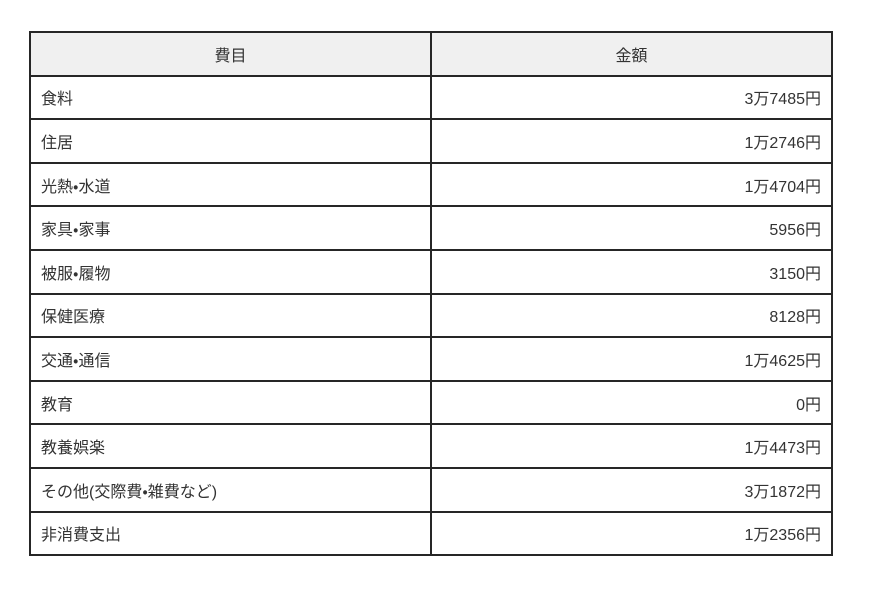 This screenshot has width=870, height=607. Describe the element at coordinates (631, 533) in the screenshot. I see `amount-cell: 1万2356円` at that location.